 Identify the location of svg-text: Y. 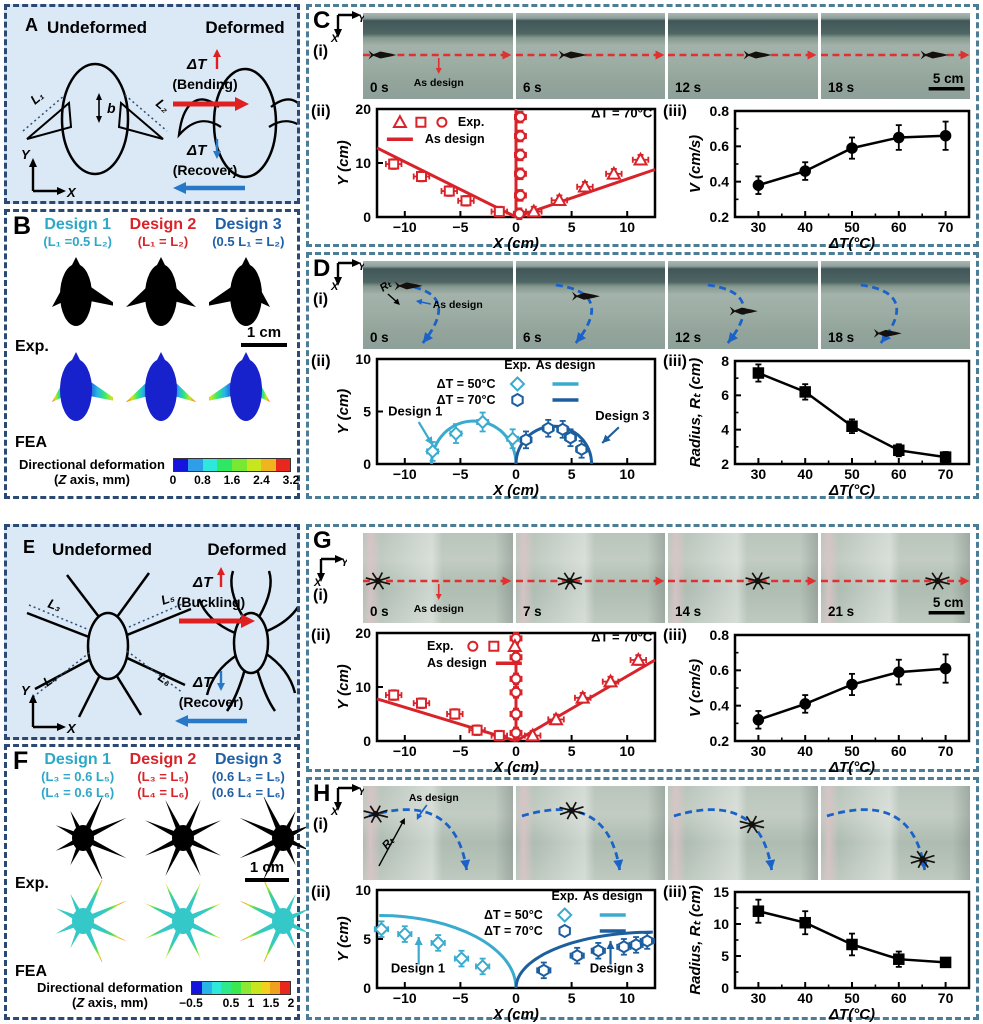
(361, 267).